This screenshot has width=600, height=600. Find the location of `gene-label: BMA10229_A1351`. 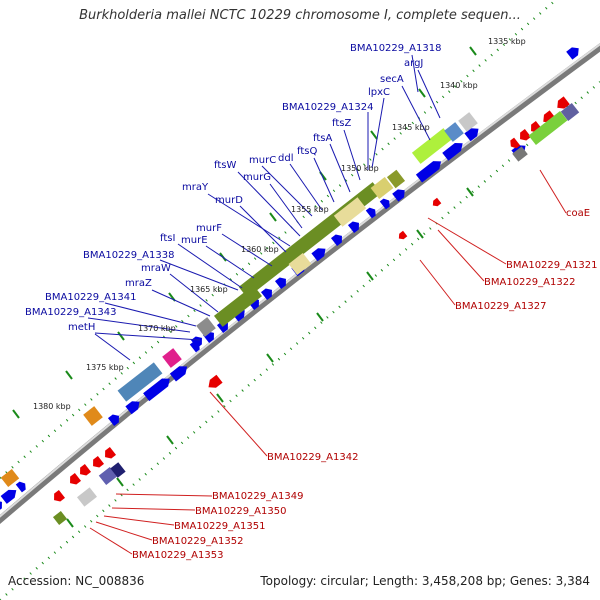

gene-label: BMA10229_A1351 is located at coordinates (219, 526).